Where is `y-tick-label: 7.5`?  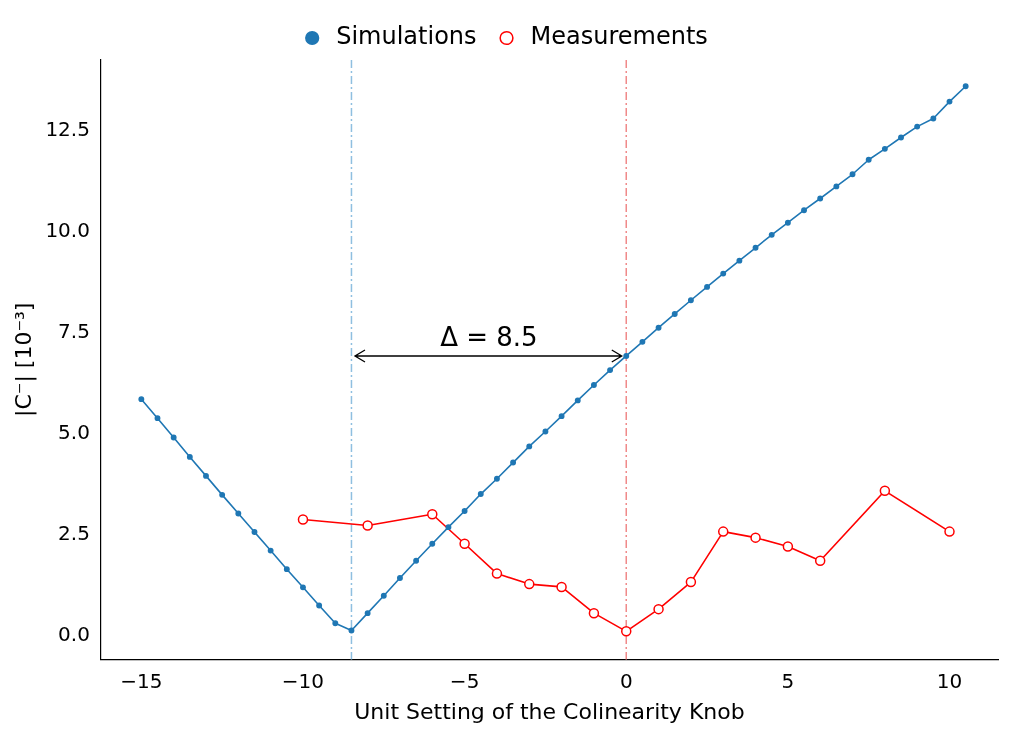 y-tick-label: 7.5 is located at coordinates (74, 330).